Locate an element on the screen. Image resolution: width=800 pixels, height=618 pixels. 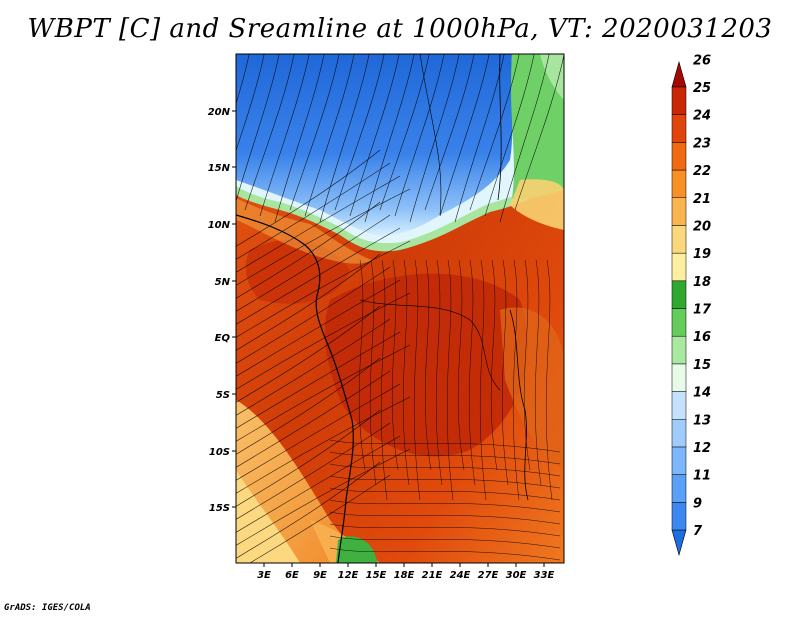
lat-label: EQ is located at coordinates (223, 338).